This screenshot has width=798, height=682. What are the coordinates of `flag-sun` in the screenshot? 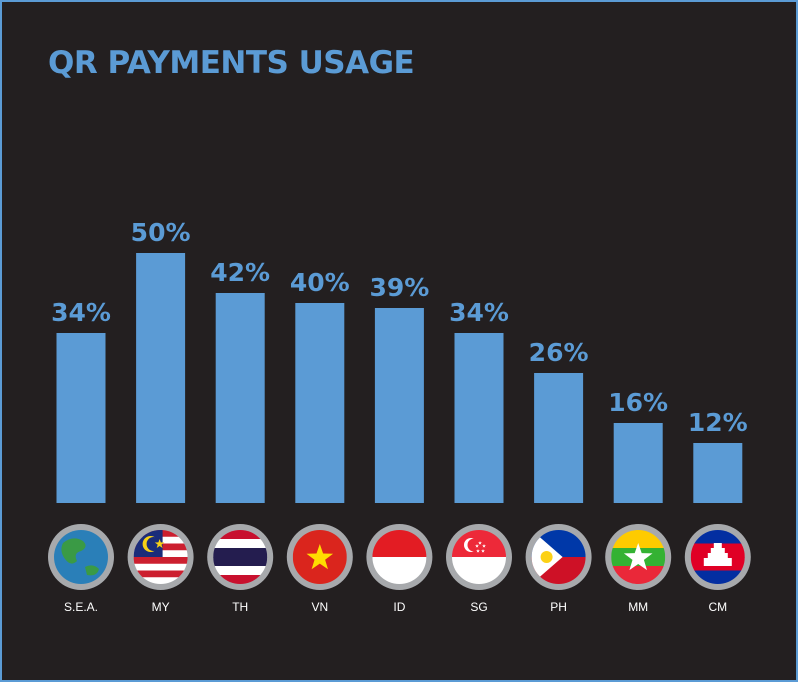 It's located at (546, 557).